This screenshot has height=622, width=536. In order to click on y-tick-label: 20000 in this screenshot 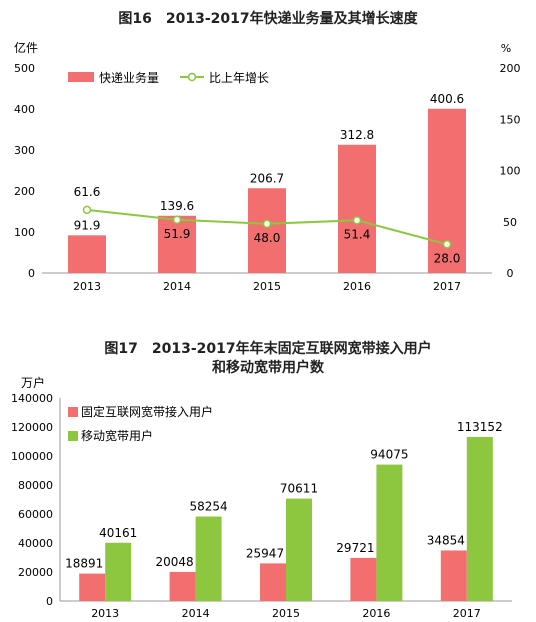, I will do `click(35, 572)`.